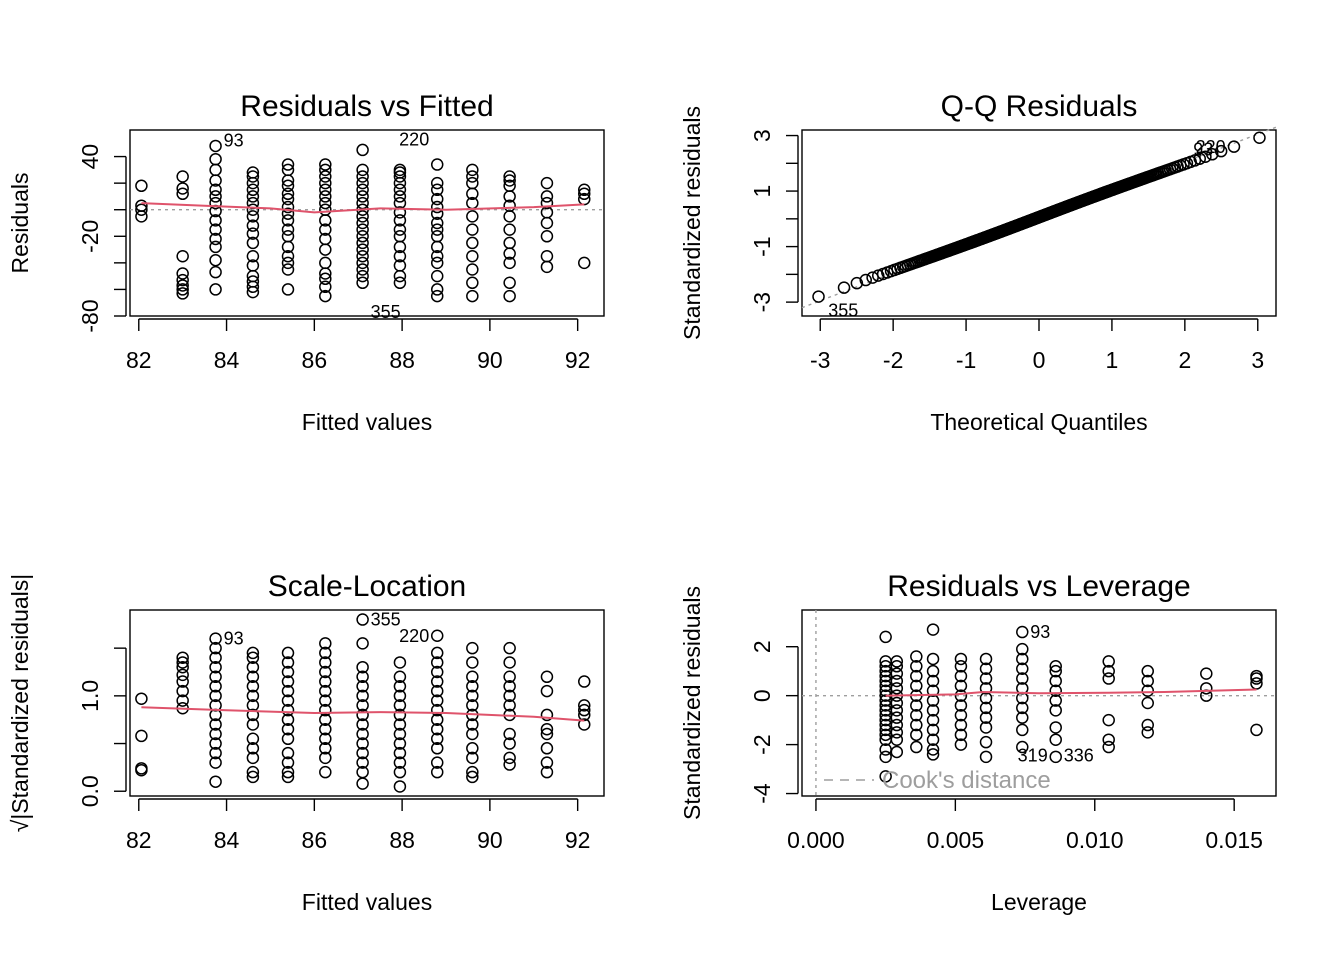  What do you see at coordinates (490, 840) in the screenshot?
I see `x-tick-label: 90` at bounding box center [490, 840].